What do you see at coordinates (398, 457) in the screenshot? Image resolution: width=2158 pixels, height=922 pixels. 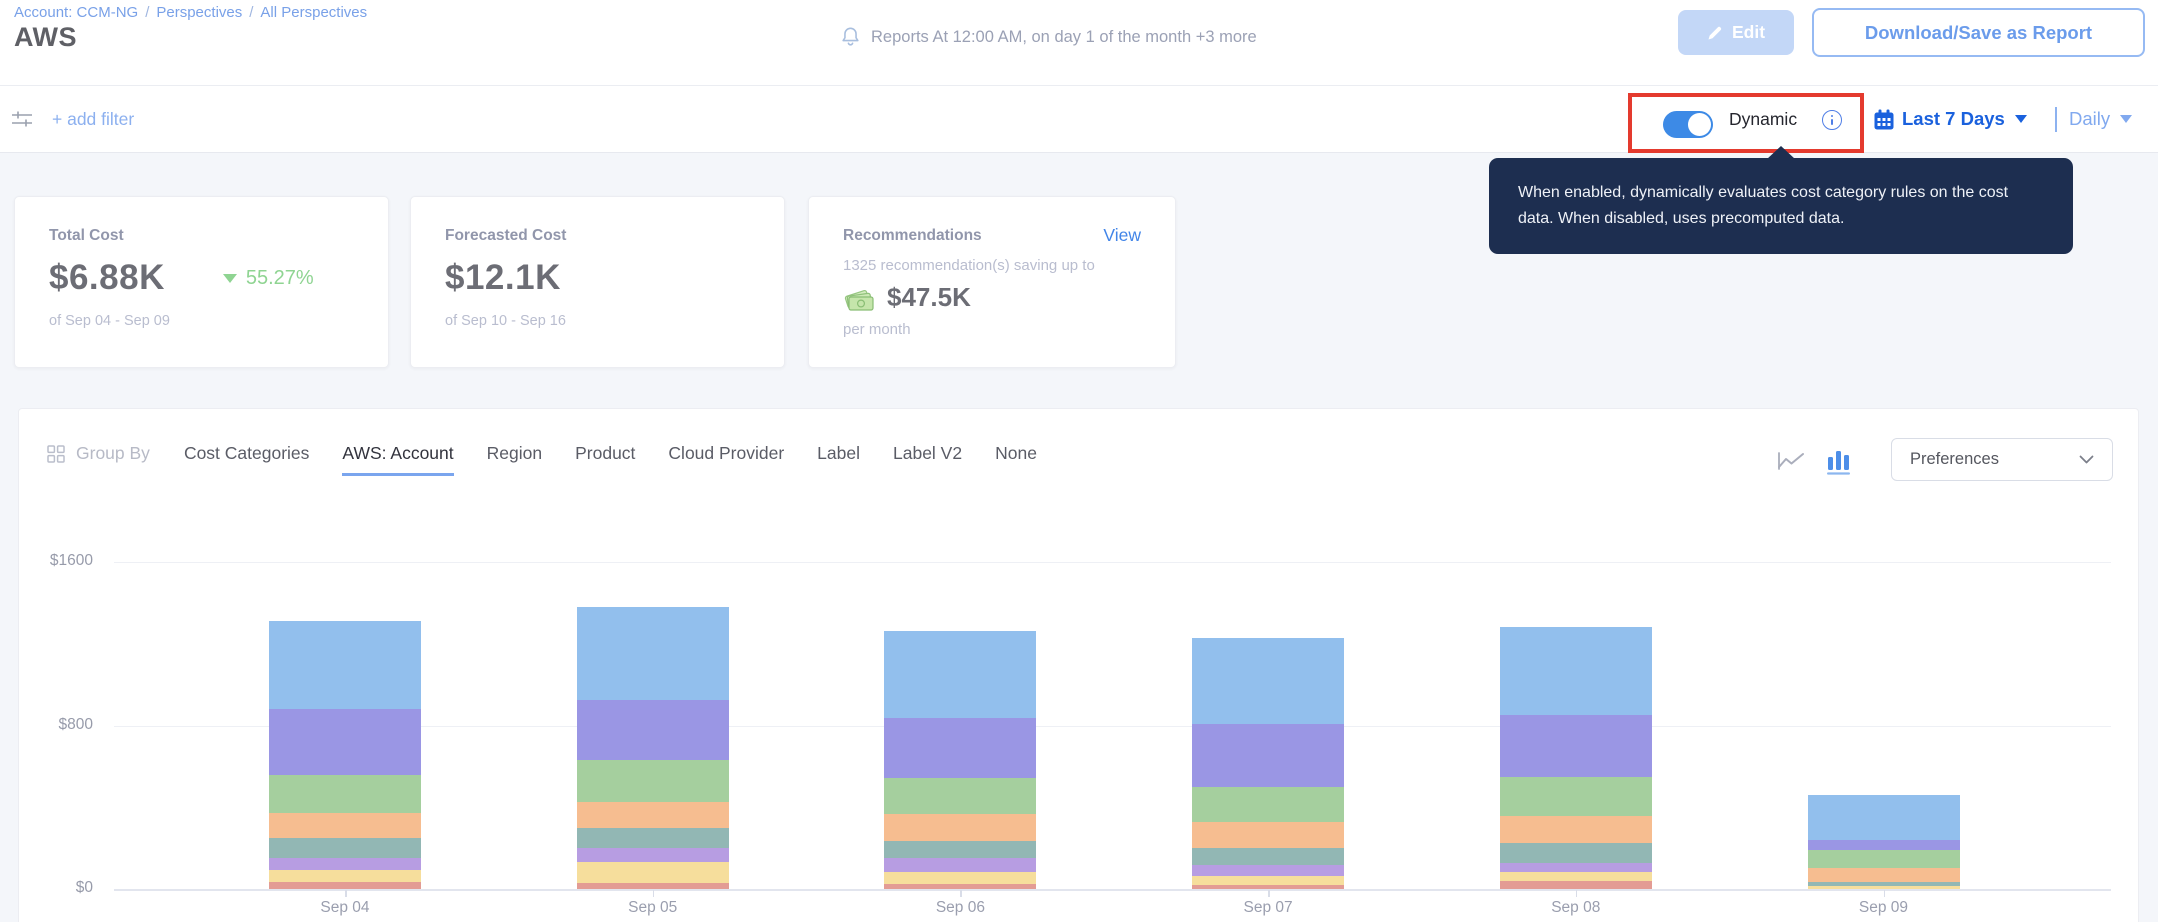 I see `group-by-tab-aws-account: AWS: Account` at bounding box center [398, 457].